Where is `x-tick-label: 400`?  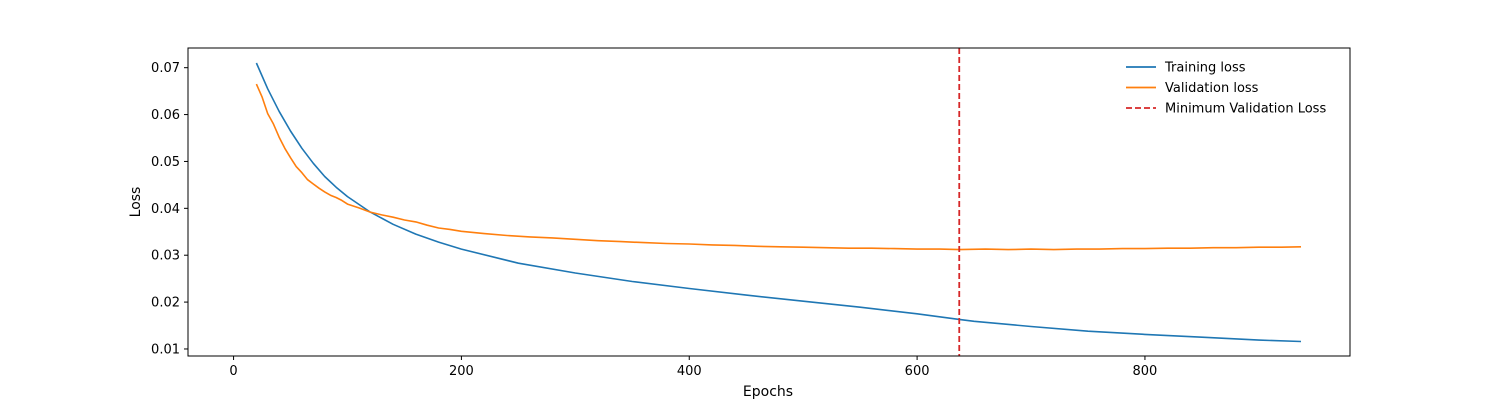 x-tick-label: 400 is located at coordinates (689, 371).